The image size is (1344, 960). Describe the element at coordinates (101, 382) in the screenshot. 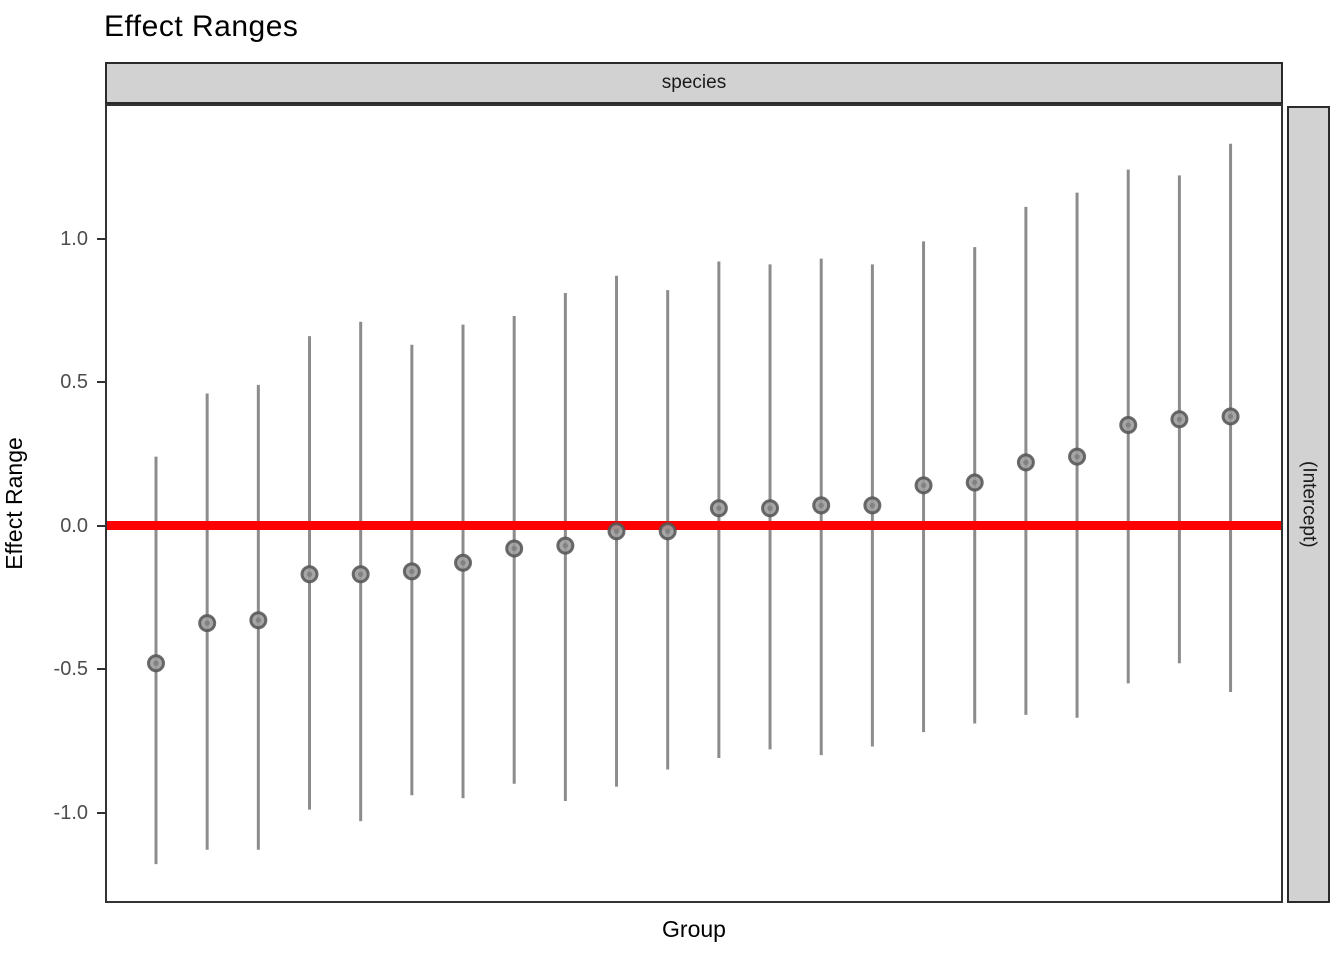

I see `y-tick-mark-0.5` at that location.